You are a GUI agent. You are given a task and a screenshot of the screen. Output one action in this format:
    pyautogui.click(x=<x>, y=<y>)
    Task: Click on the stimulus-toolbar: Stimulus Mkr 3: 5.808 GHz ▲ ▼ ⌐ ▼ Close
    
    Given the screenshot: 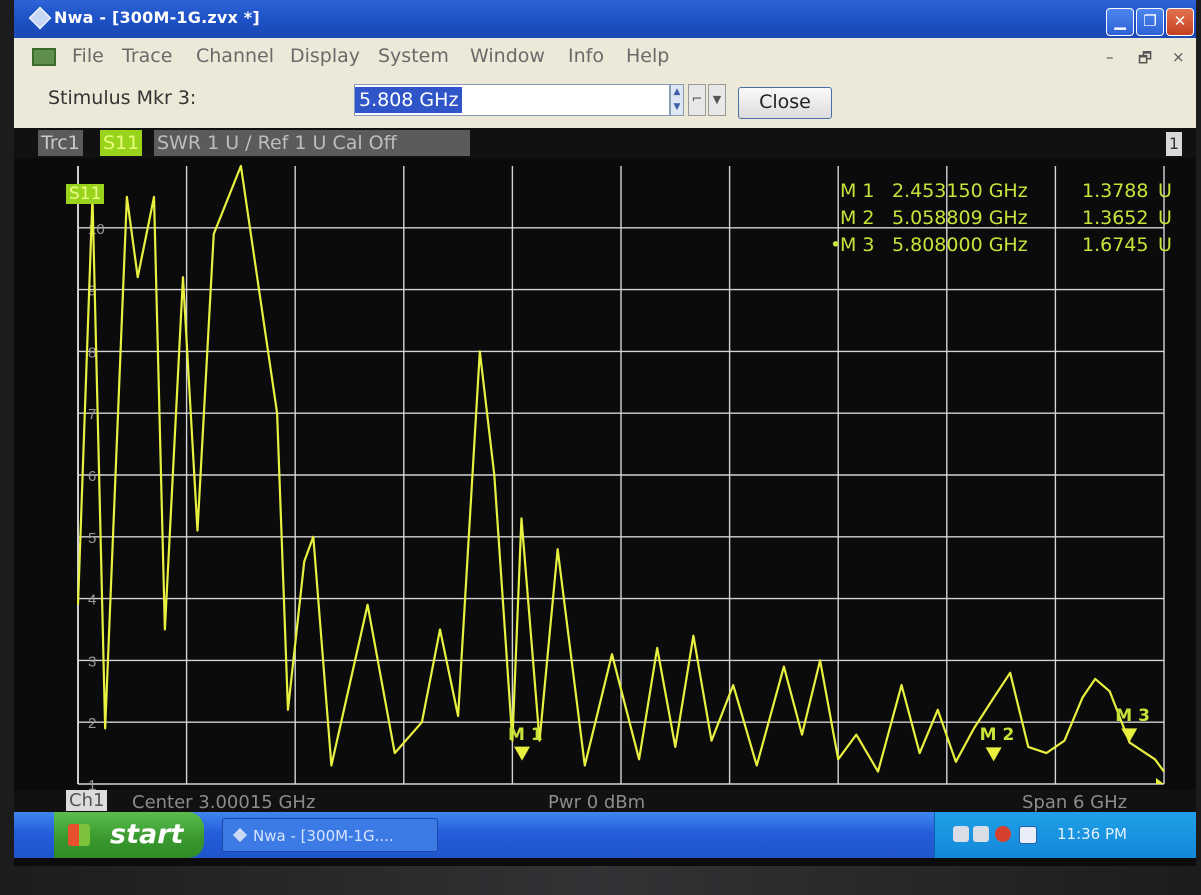 What is the action you would take?
    pyautogui.click(x=605, y=103)
    